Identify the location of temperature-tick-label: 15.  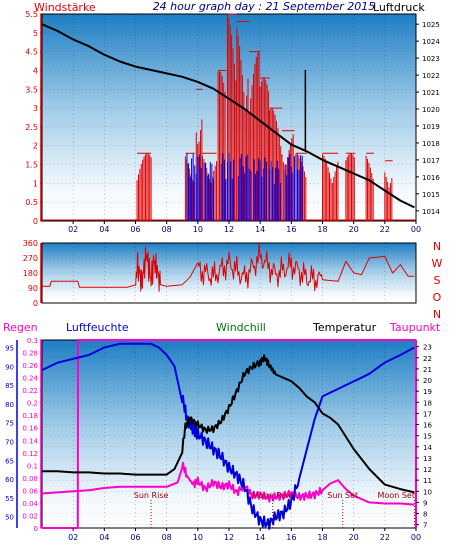
(427, 437).